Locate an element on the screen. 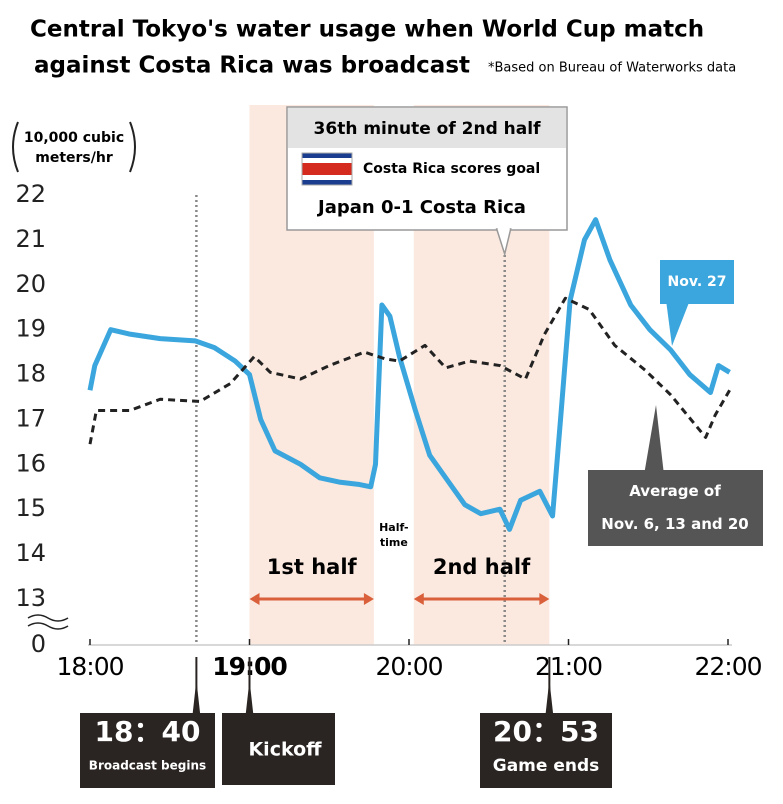  period-label: 2nd half is located at coordinates (482, 567).